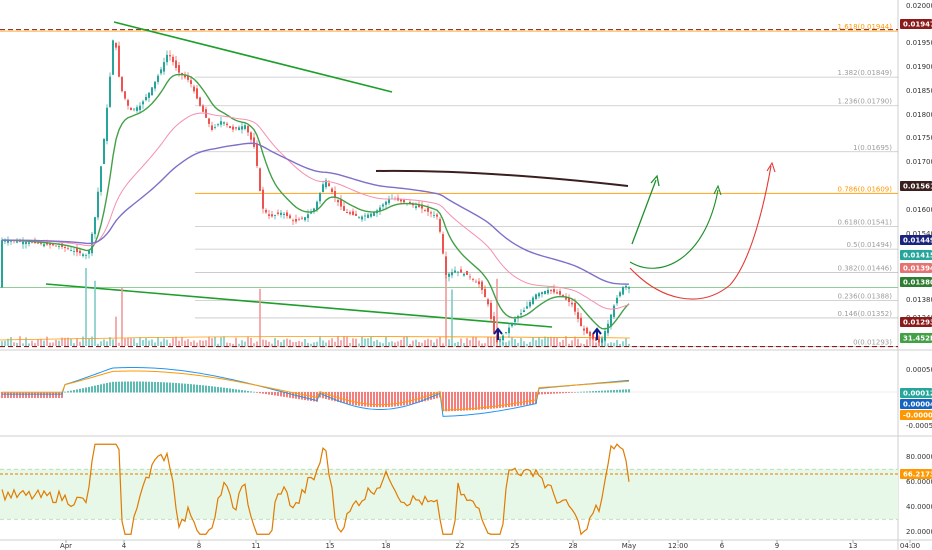  What do you see at coordinates (66, 546) in the screenshot?
I see `time-tick-label: Apr` at bounding box center [66, 546].